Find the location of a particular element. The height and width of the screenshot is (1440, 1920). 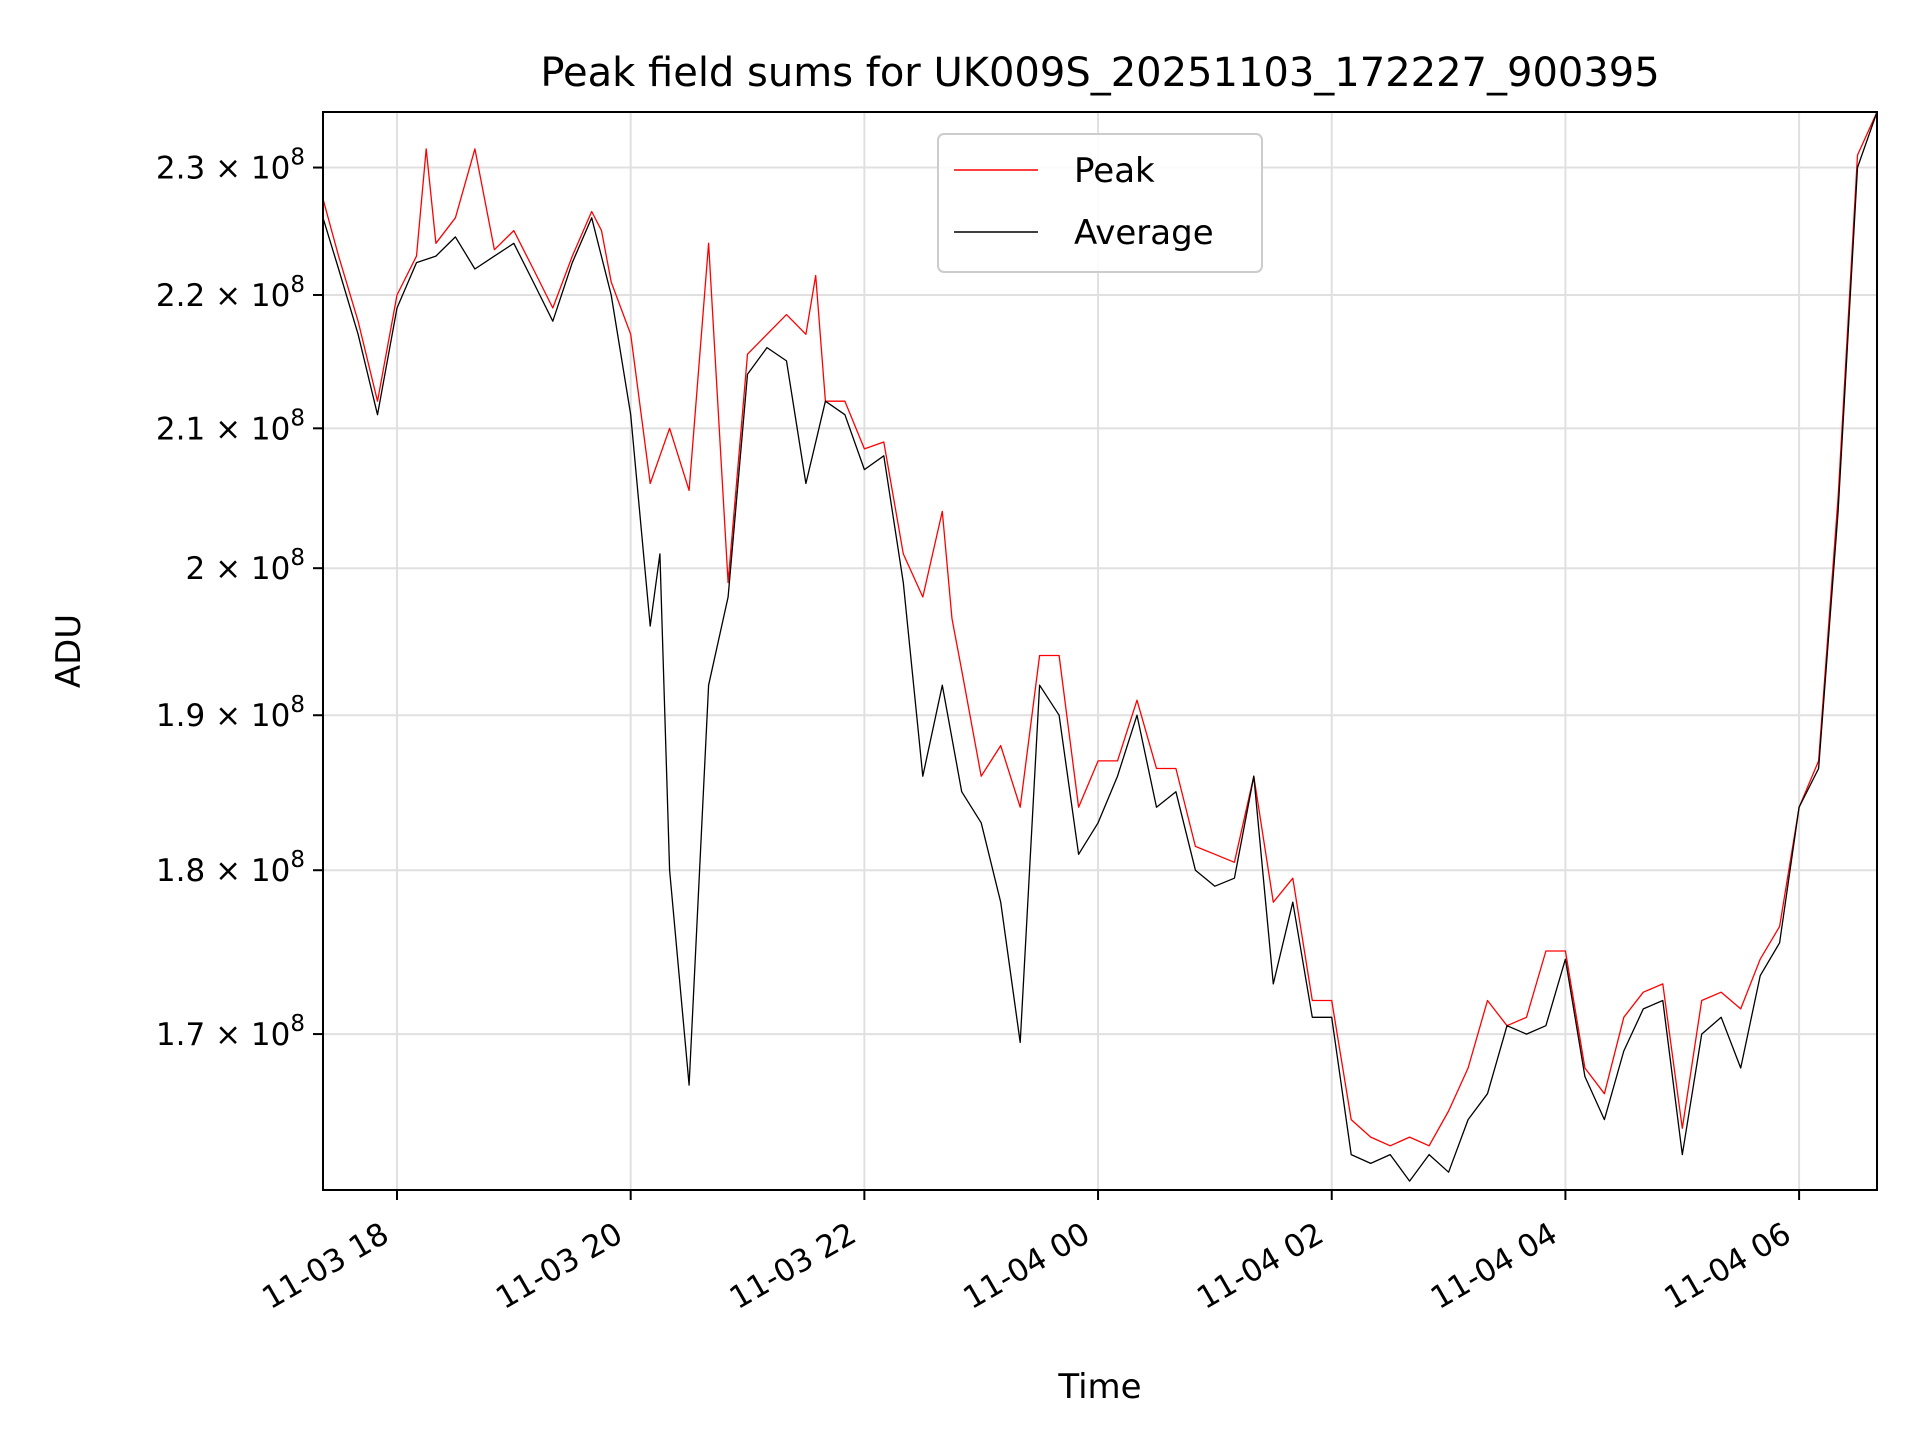

y-tick-label: 2 × 108 is located at coordinates (246, 566).